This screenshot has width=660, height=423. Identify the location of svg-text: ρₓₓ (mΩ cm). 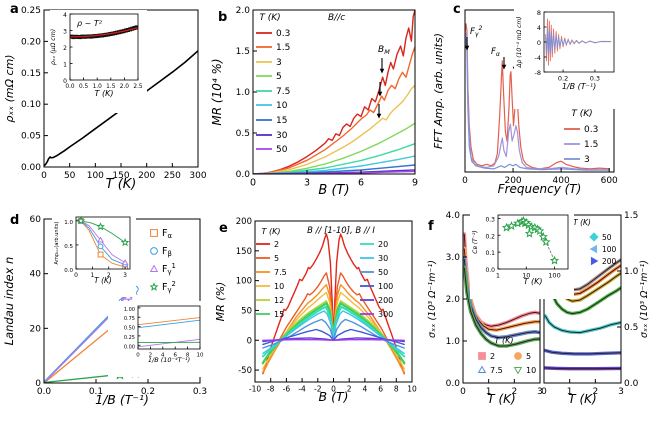
(9, 88).